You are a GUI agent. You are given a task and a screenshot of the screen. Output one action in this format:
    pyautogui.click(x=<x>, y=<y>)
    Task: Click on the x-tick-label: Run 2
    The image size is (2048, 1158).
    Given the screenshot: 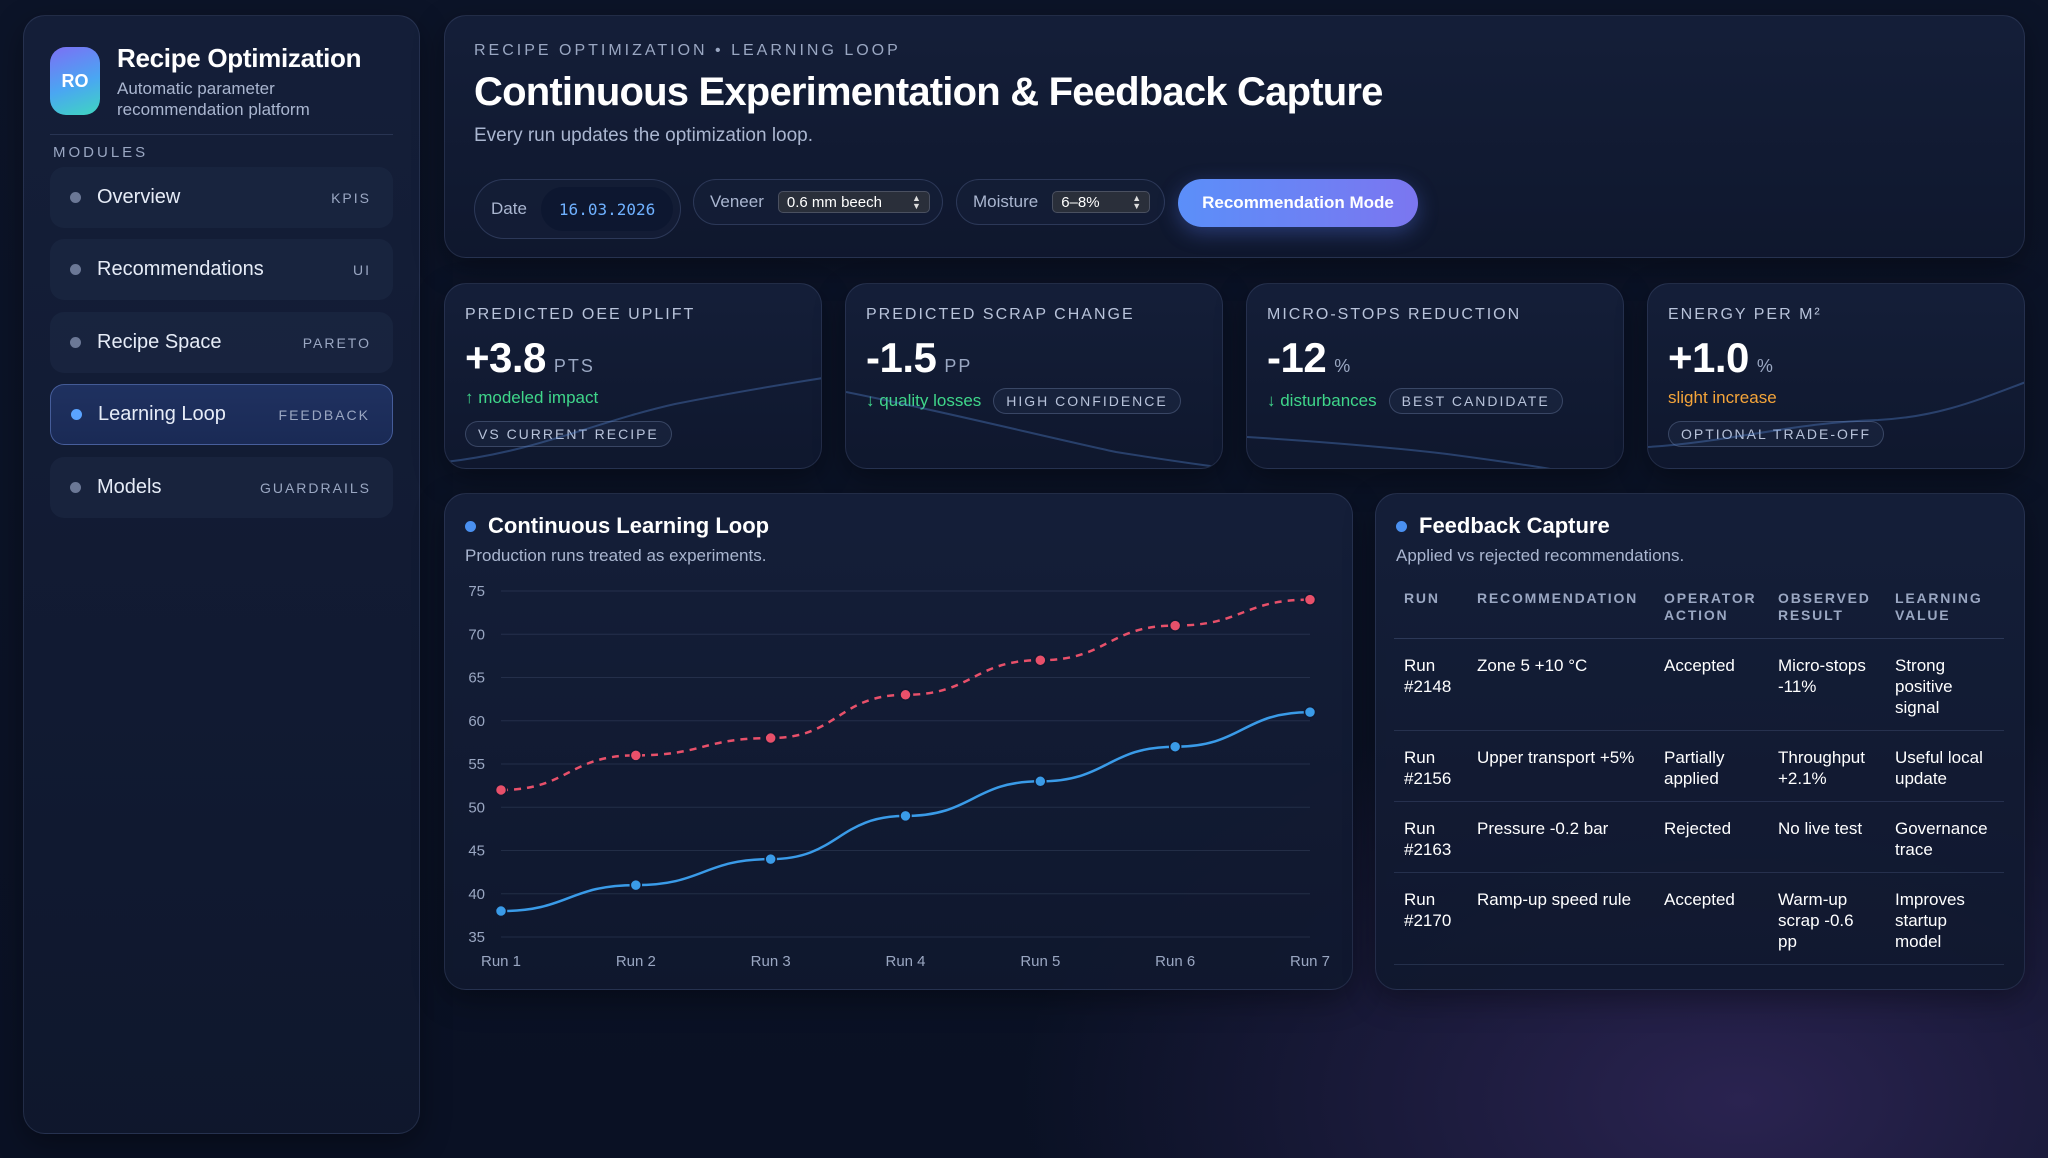 What is the action you would take?
    pyautogui.click(x=636, y=961)
    